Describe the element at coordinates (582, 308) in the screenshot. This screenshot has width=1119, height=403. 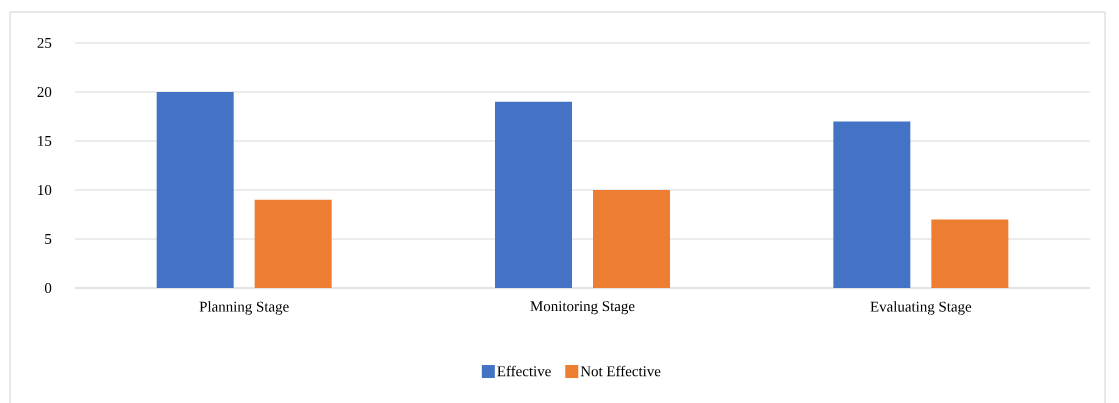
I see `x-tick-label: Monitoring Stage` at that location.